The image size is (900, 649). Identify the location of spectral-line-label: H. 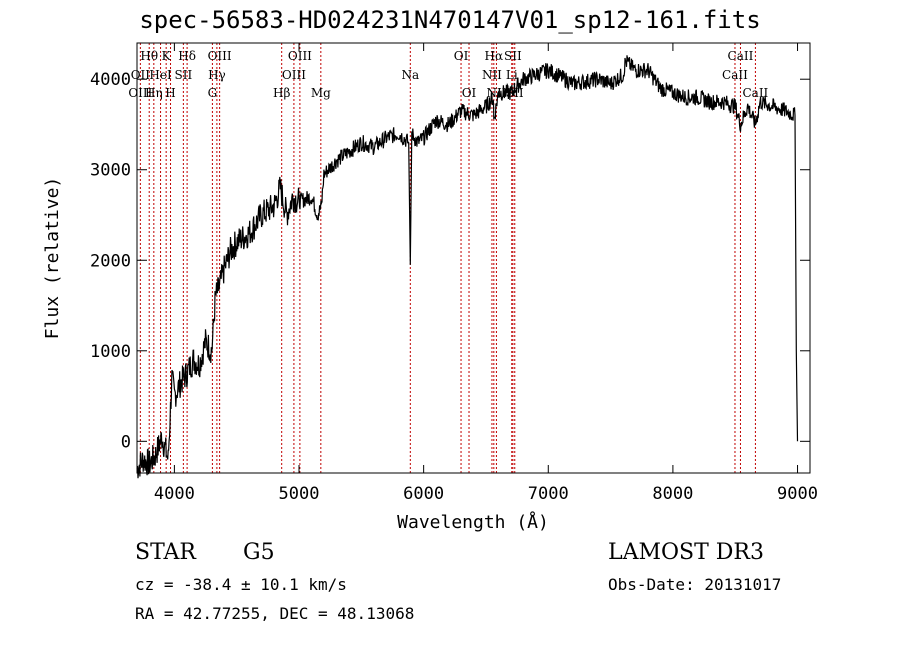
(170, 93).